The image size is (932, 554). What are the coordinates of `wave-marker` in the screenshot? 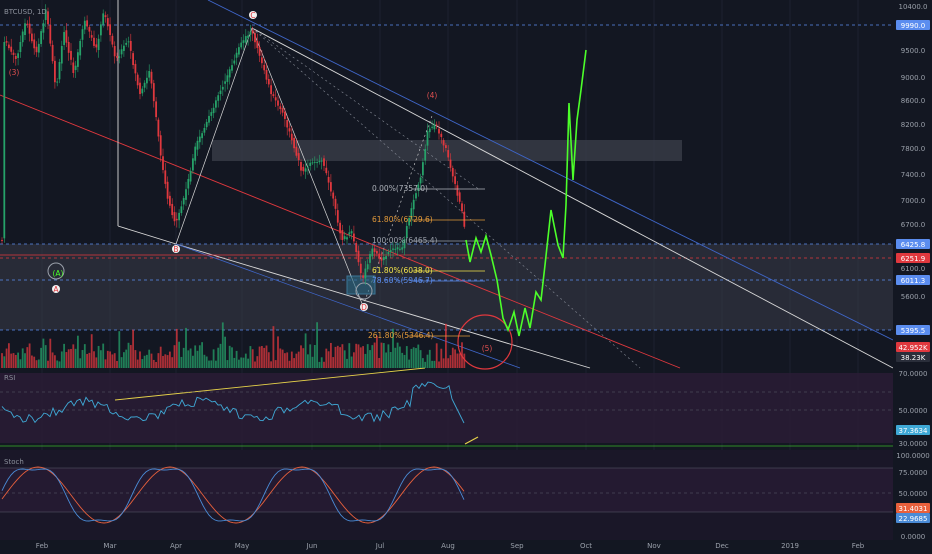 It's located at (364, 307).